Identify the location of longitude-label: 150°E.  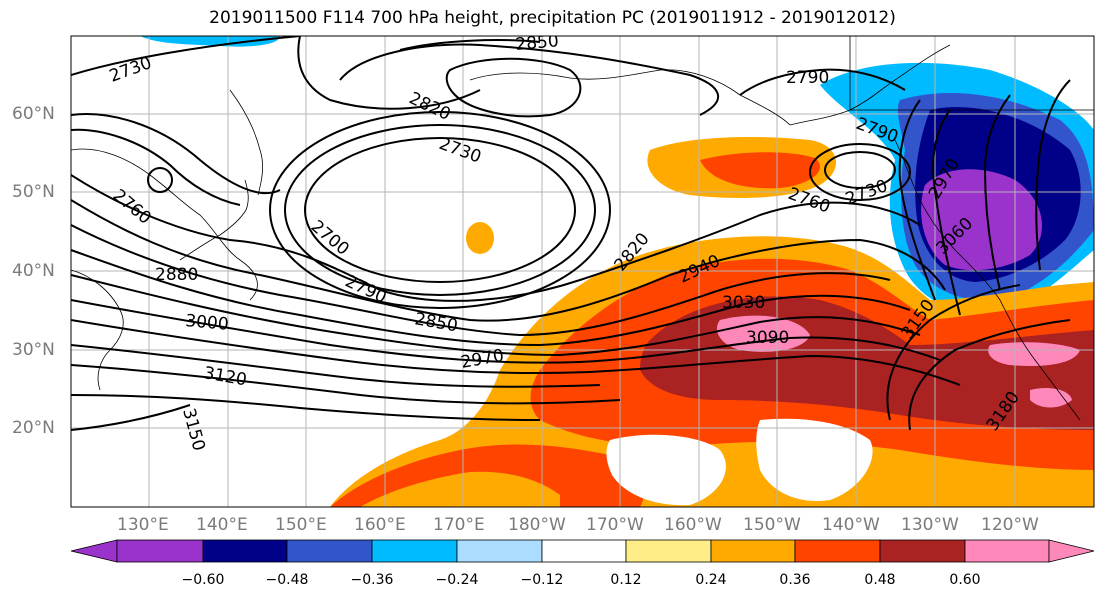
(301, 525).